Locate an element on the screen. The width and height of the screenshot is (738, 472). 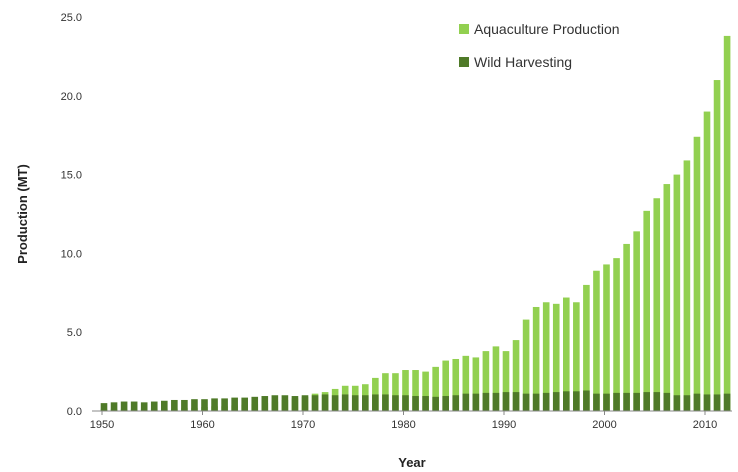
bar-wild-harvesting-1984 is located at coordinates (445, 403).